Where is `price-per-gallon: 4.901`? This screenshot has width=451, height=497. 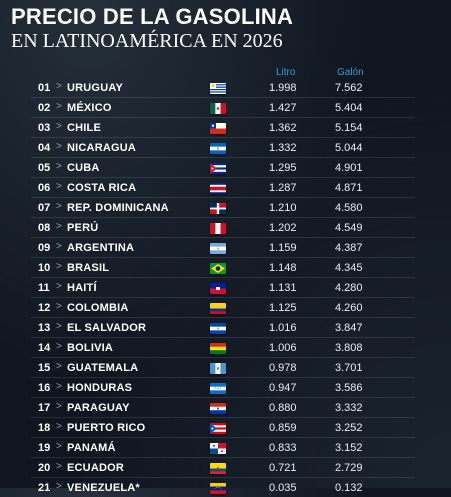
price-per-gallon: 4.901 is located at coordinates (349, 168).